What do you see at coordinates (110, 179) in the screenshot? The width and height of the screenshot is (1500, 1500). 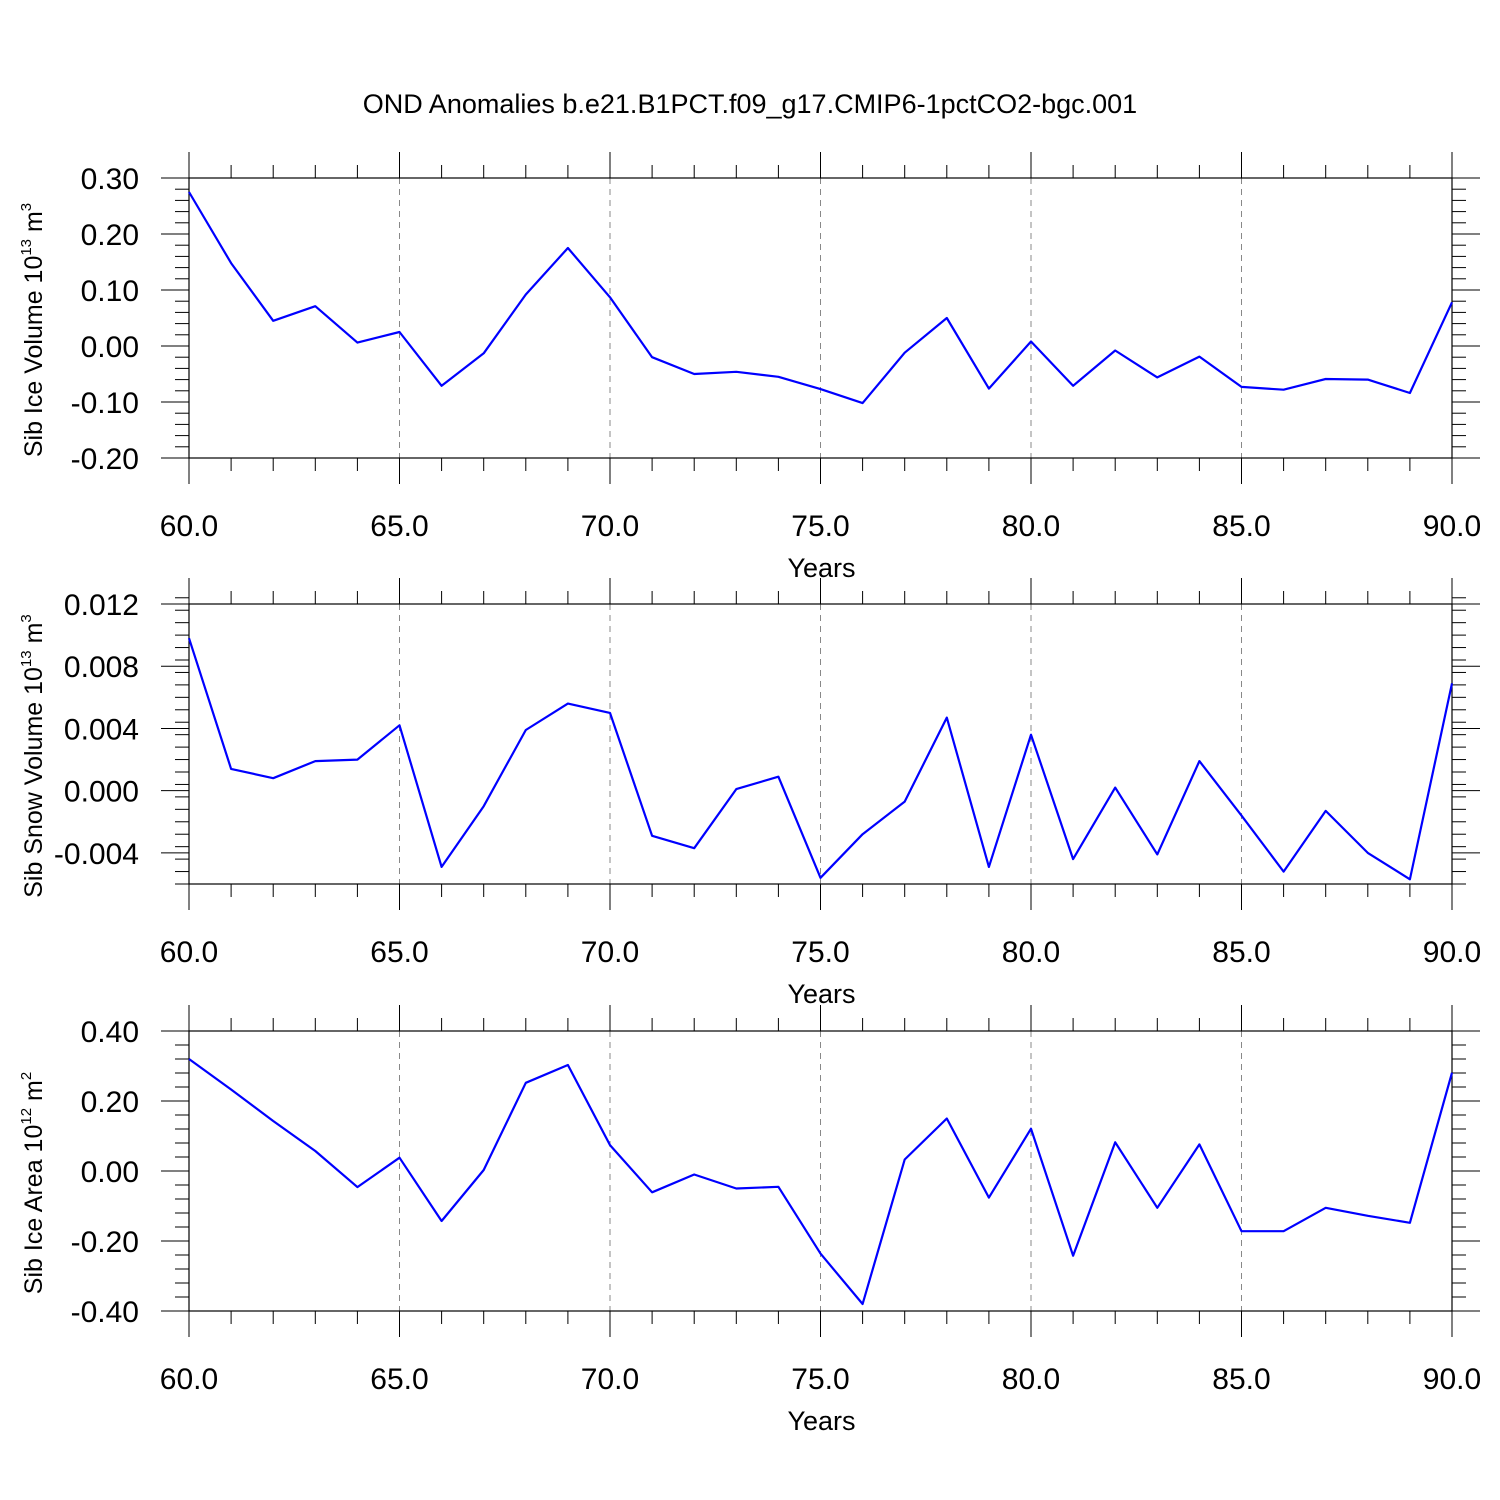 I see `y-tick-label: 0.30` at bounding box center [110, 179].